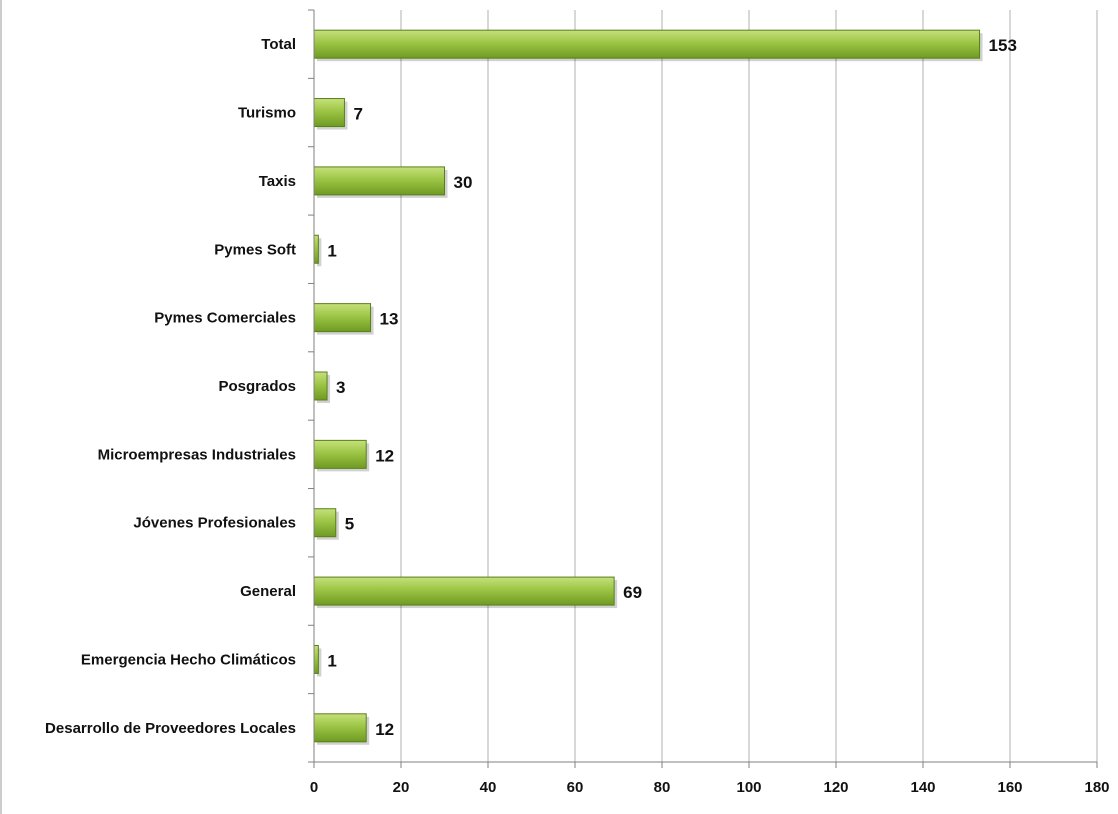  I want to click on category-label: Turismo, so click(267, 113).